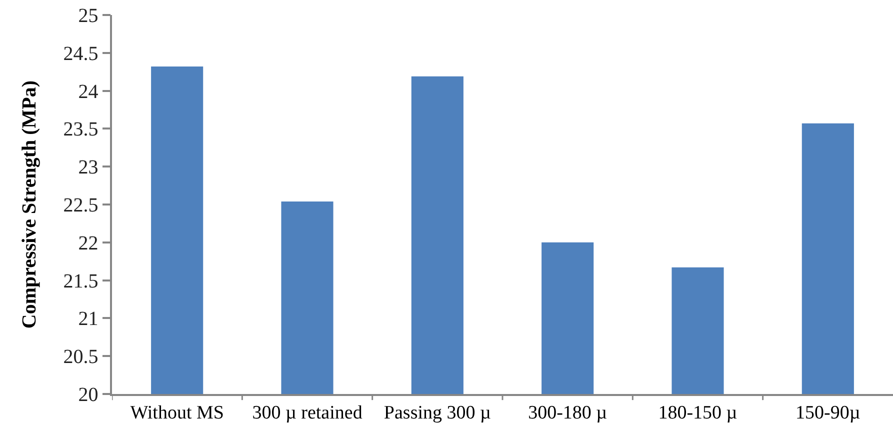 The height and width of the screenshot is (436, 893). I want to click on y-tick-label: 21, so click(88, 319).